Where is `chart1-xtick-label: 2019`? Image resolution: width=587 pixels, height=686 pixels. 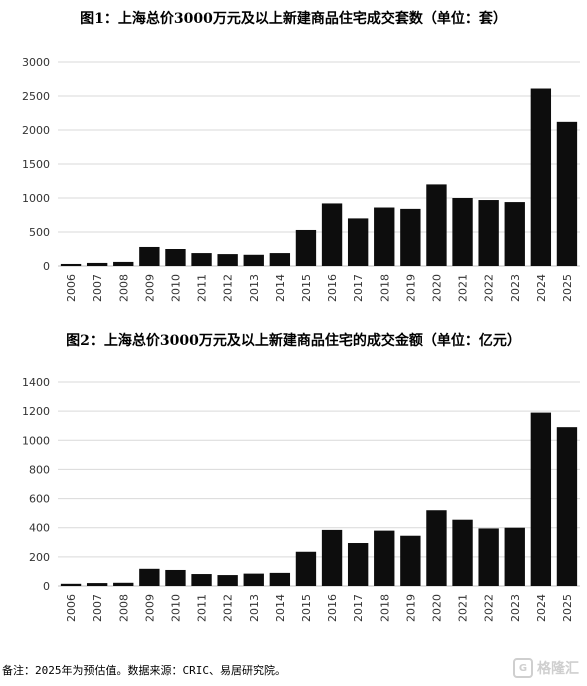
chart1-xtick-label: 2019 is located at coordinates (410, 288).